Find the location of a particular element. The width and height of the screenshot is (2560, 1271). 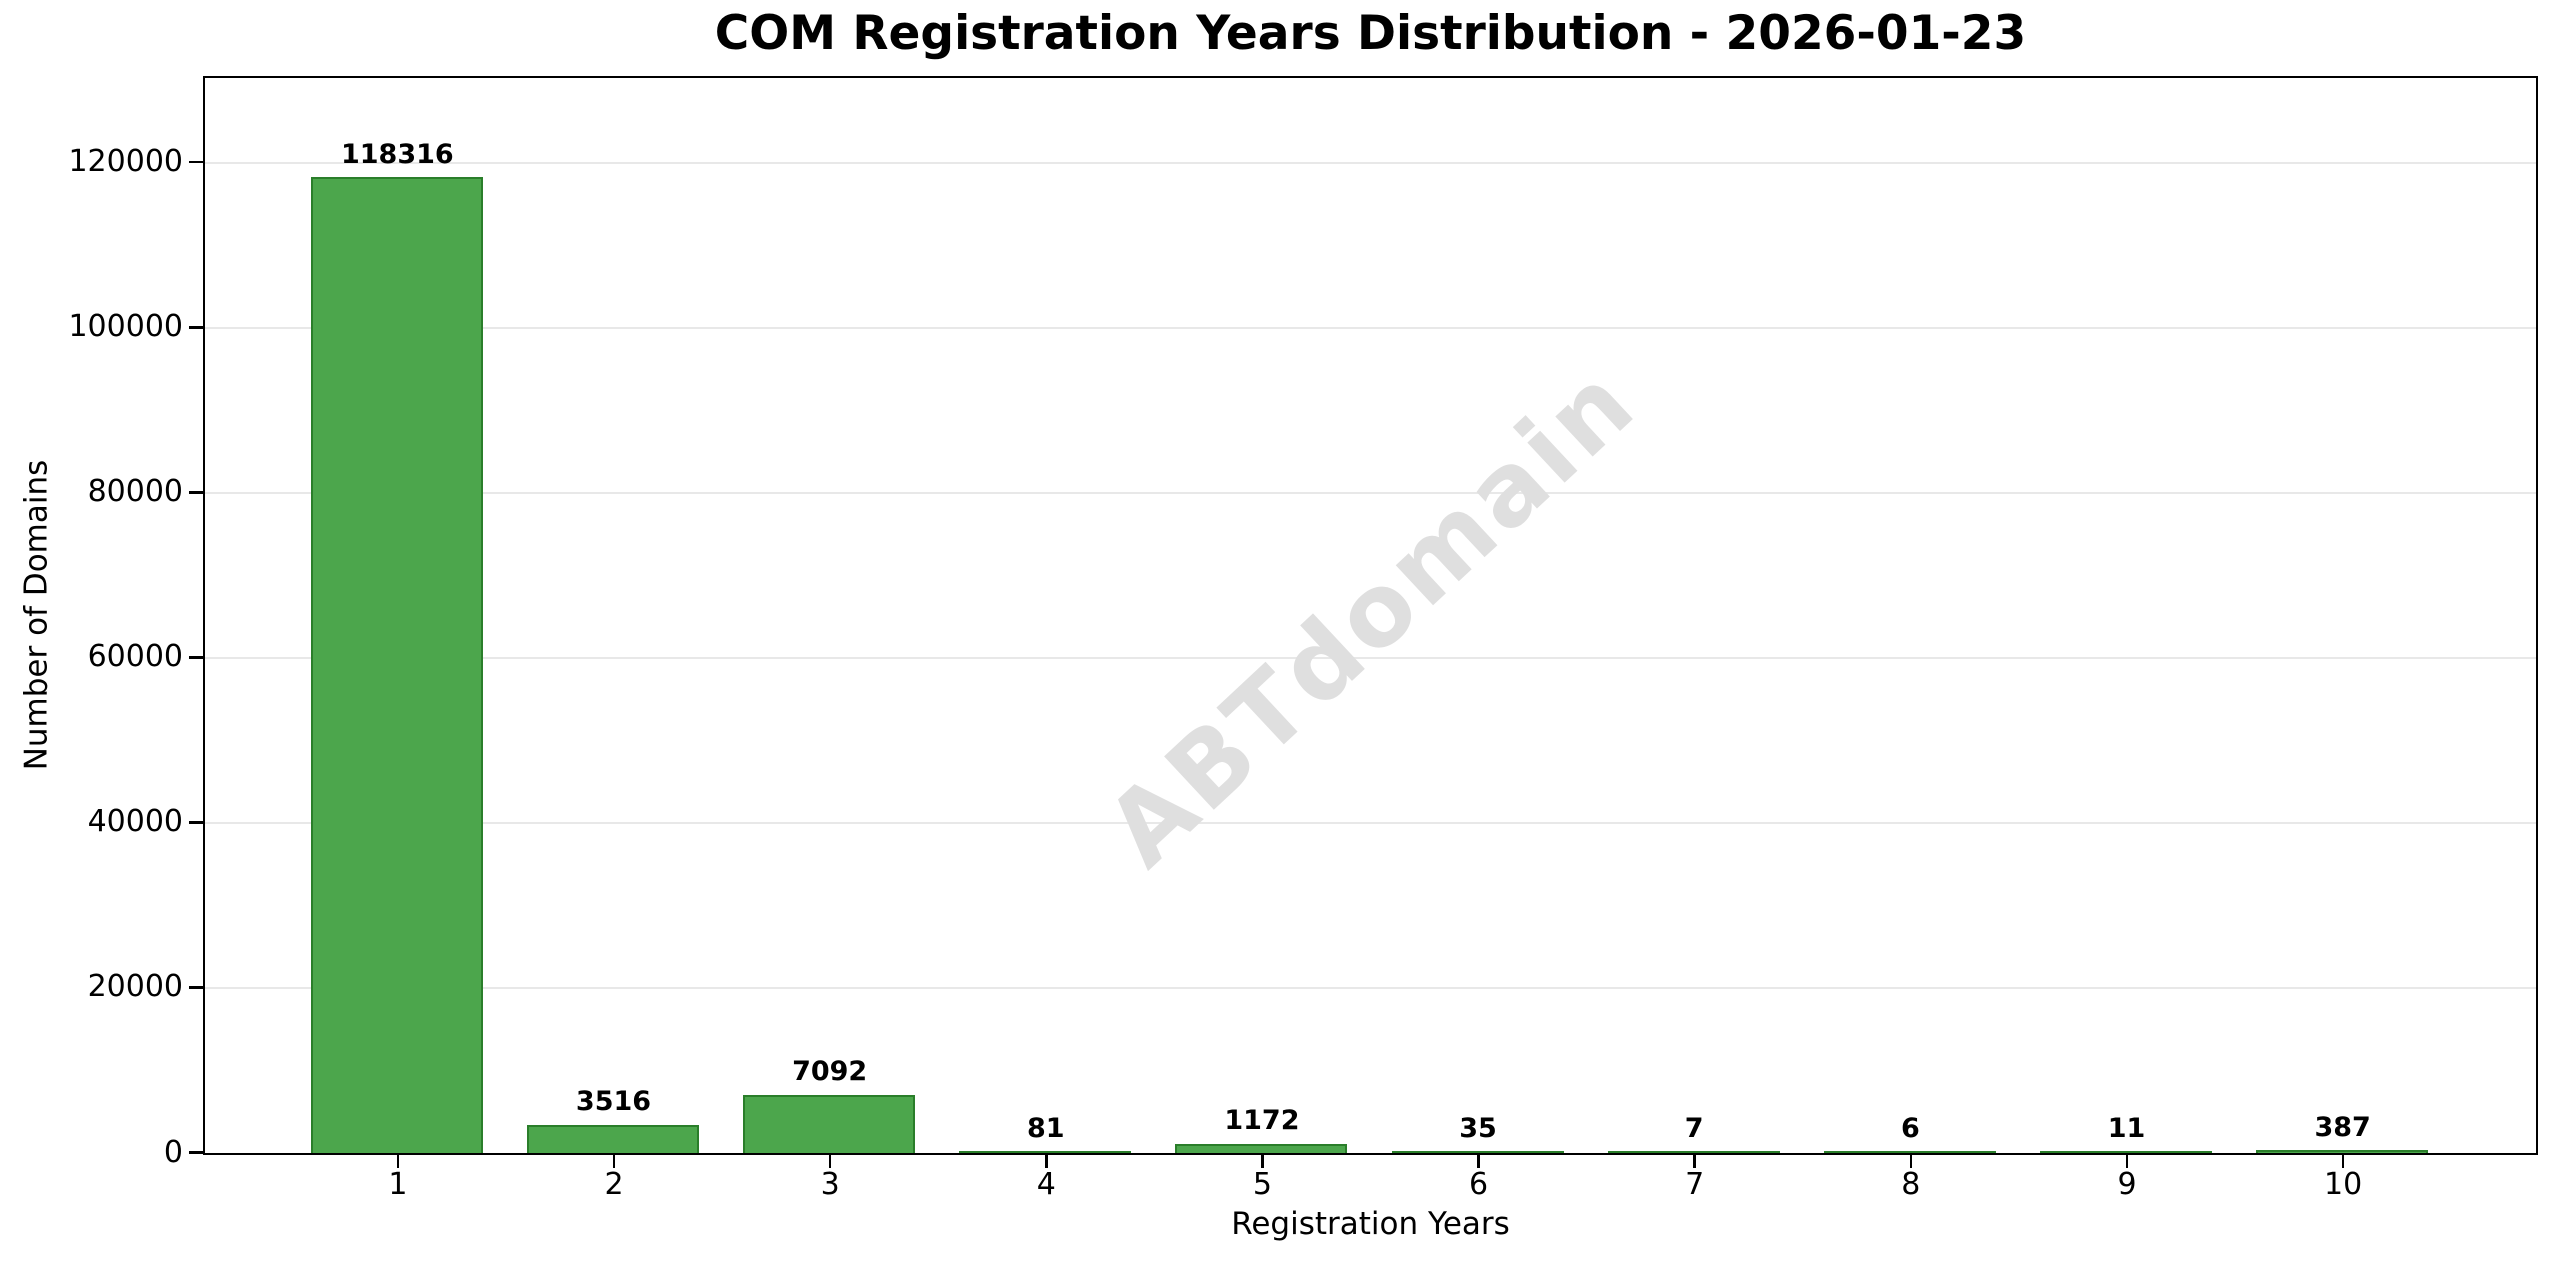

y-tick-label: 40000 is located at coordinates (135, 822).